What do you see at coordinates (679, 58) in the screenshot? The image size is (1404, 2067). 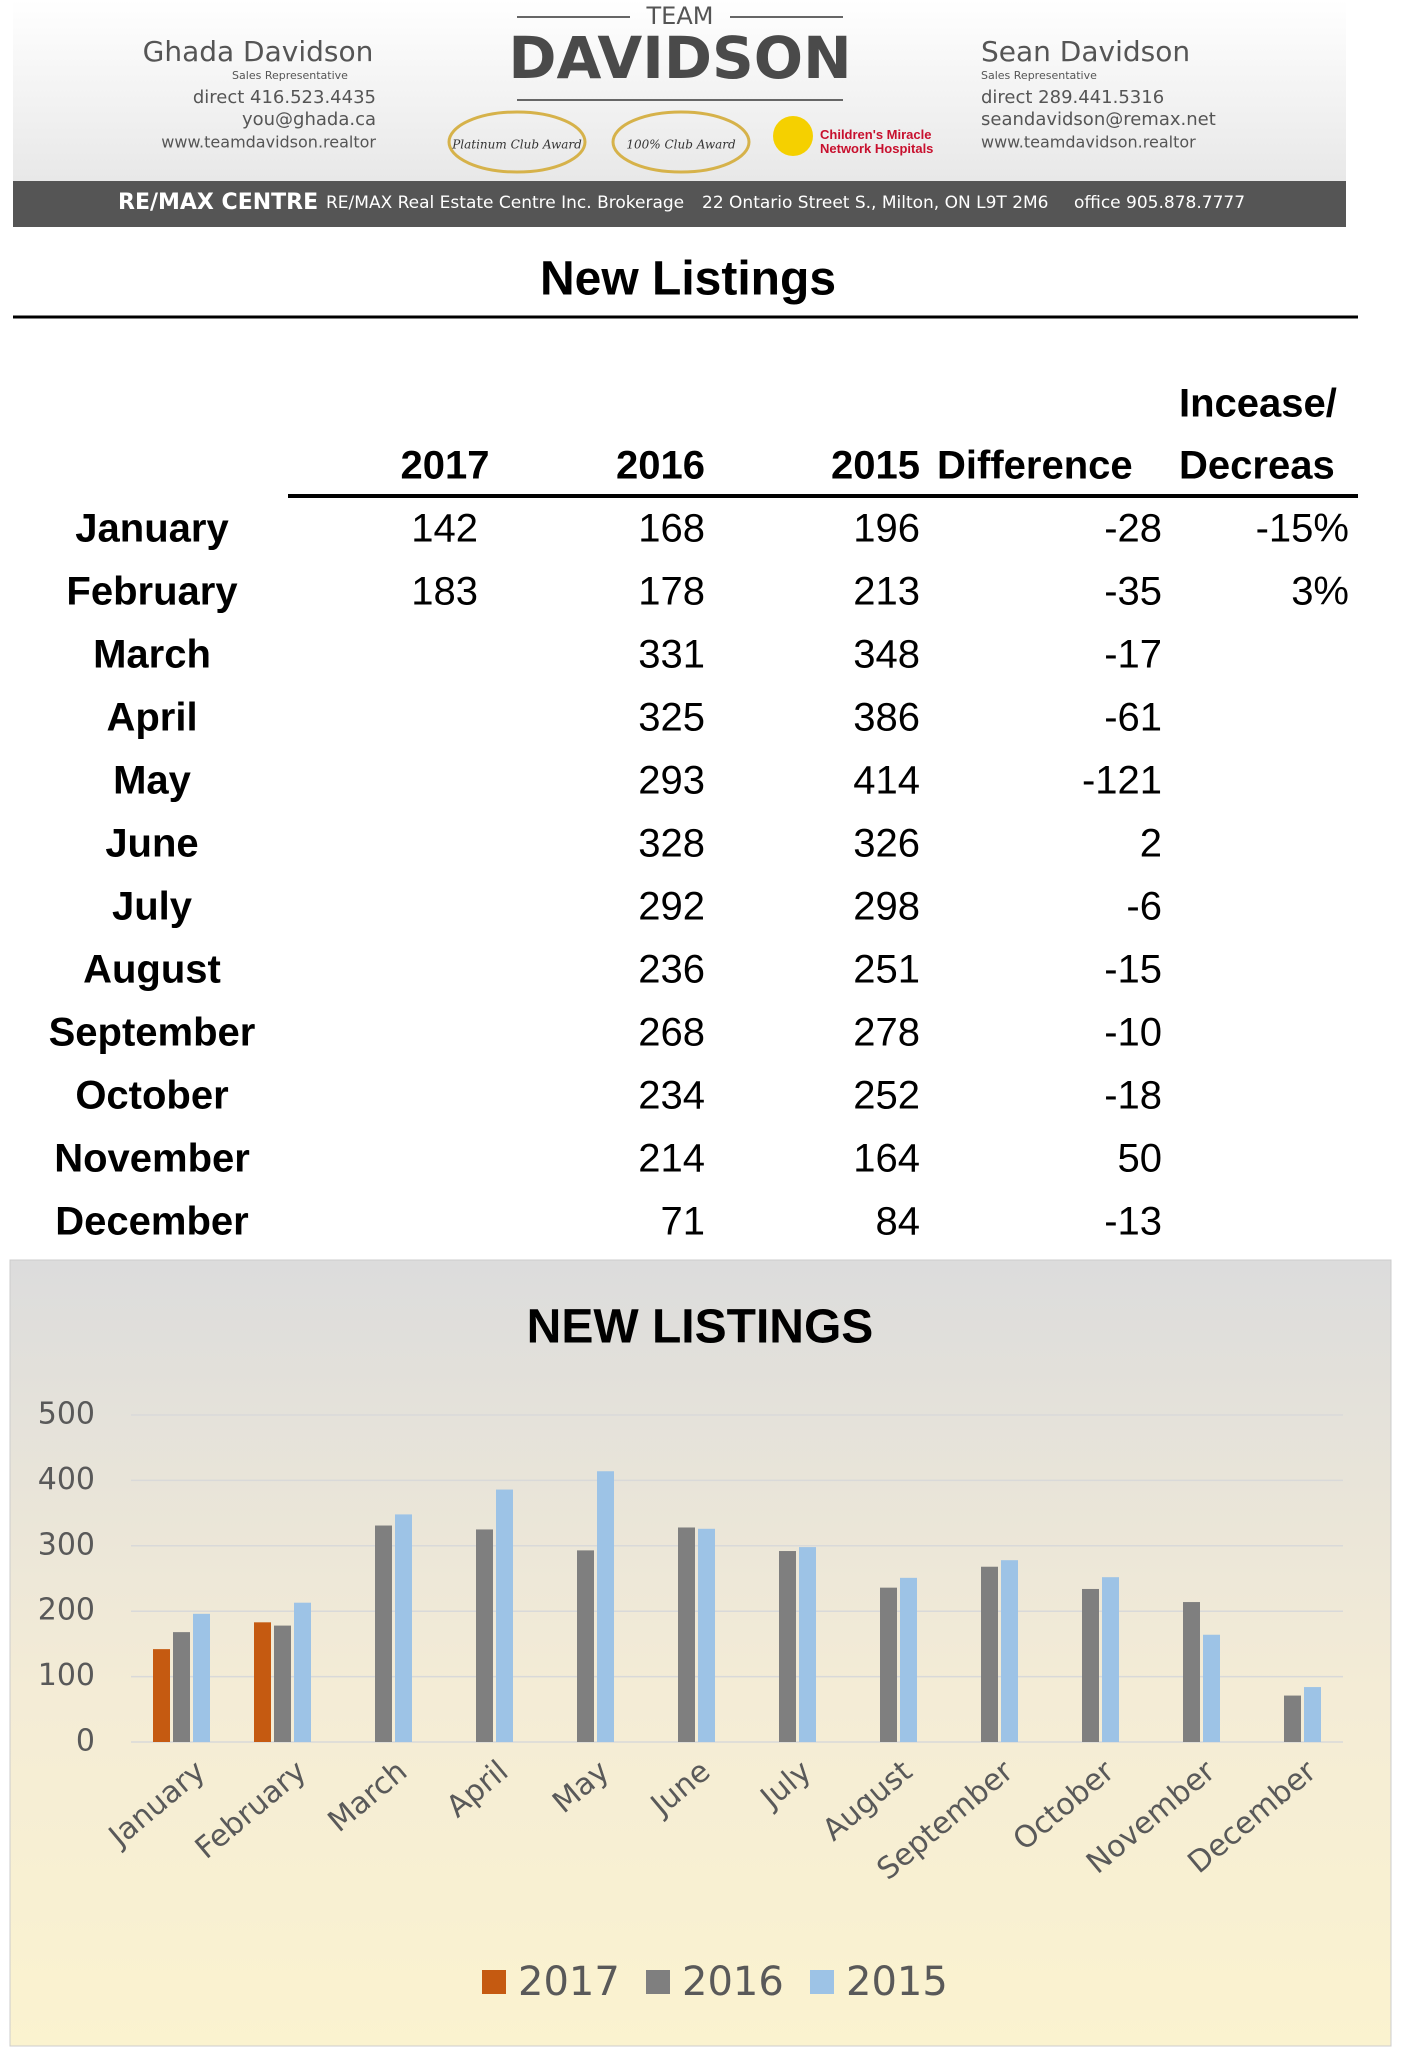 I see `team-name: DAVIDSON` at bounding box center [679, 58].